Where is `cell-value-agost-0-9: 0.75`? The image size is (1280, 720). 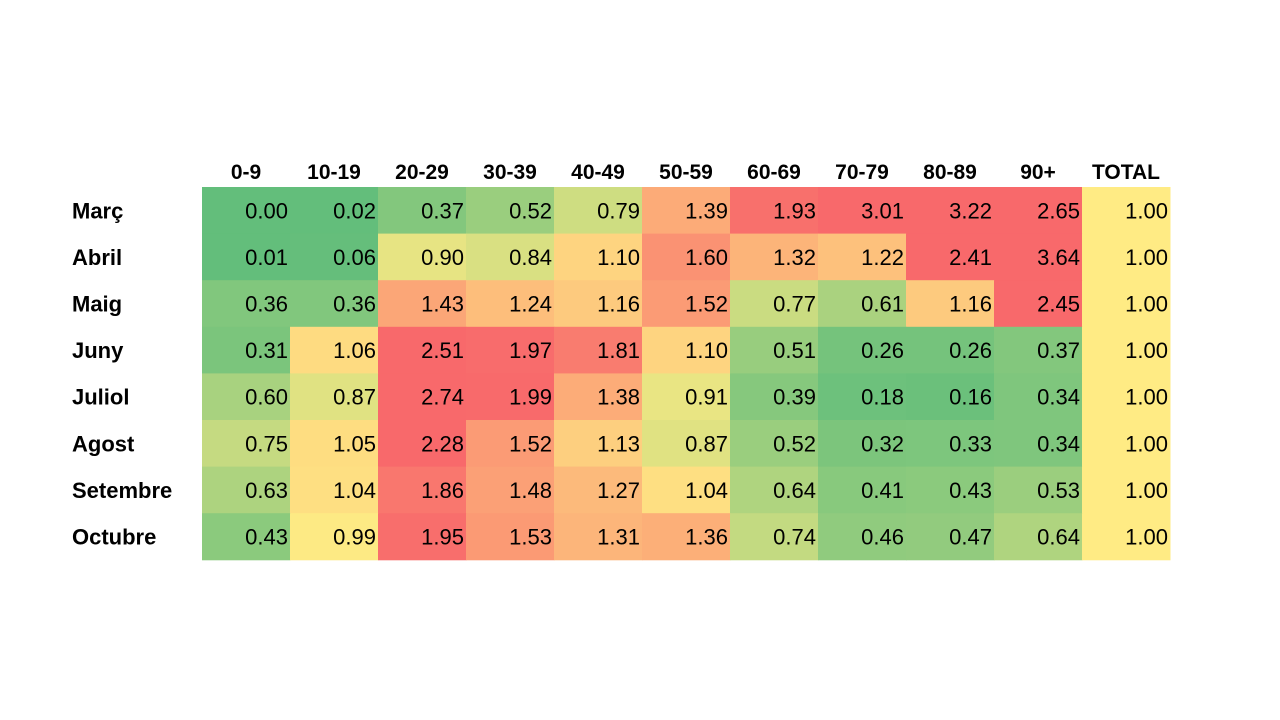
cell-value-agost-0-9: 0.75 is located at coordinates (266, 443).